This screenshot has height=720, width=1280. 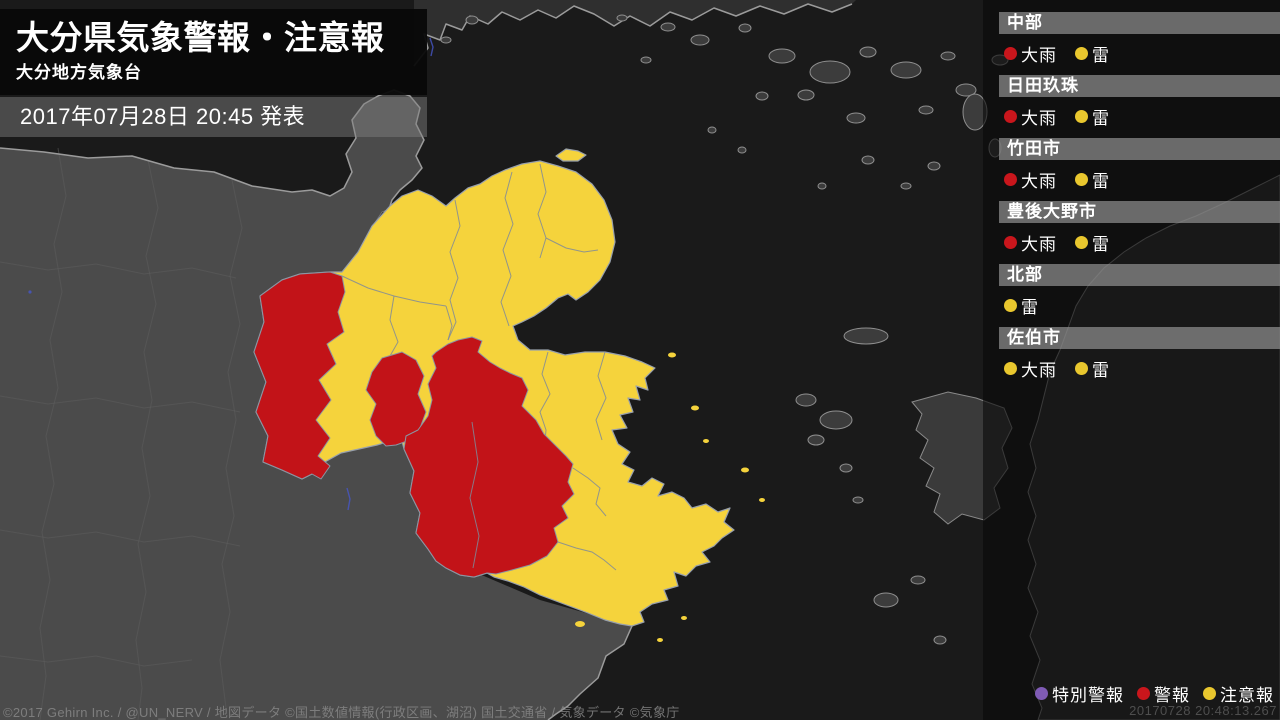 What do you see at coordinates (1139, 305) in the screenshot?
I see `warning-row: 雷` at bounding box center [1139, 305].